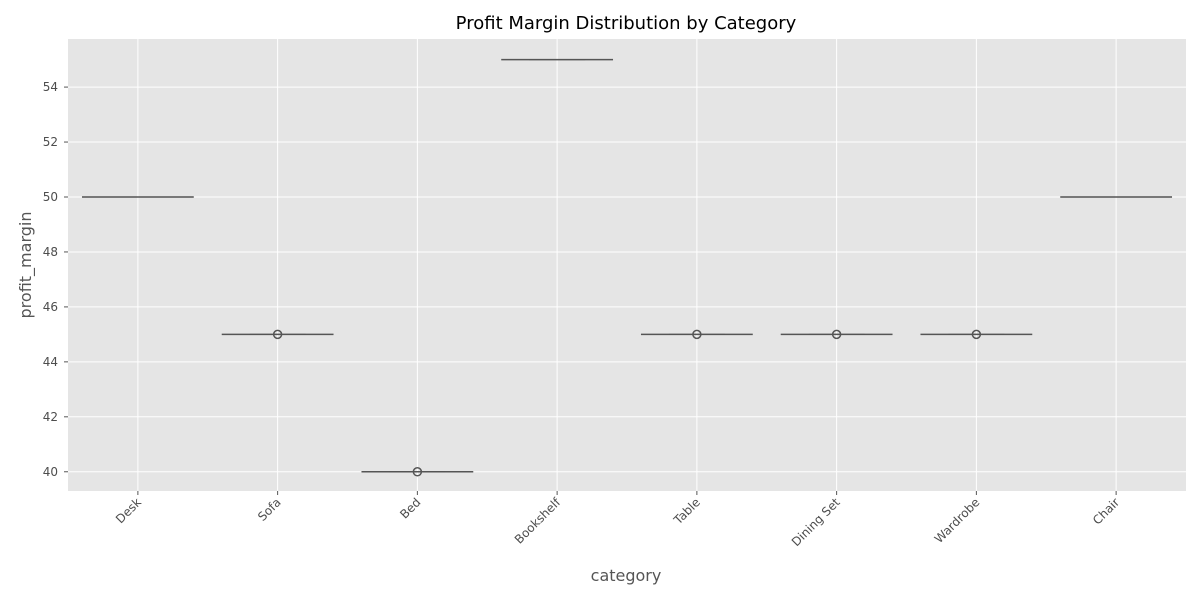  I want to click on y-tick-label: 52, so click(50, 142).